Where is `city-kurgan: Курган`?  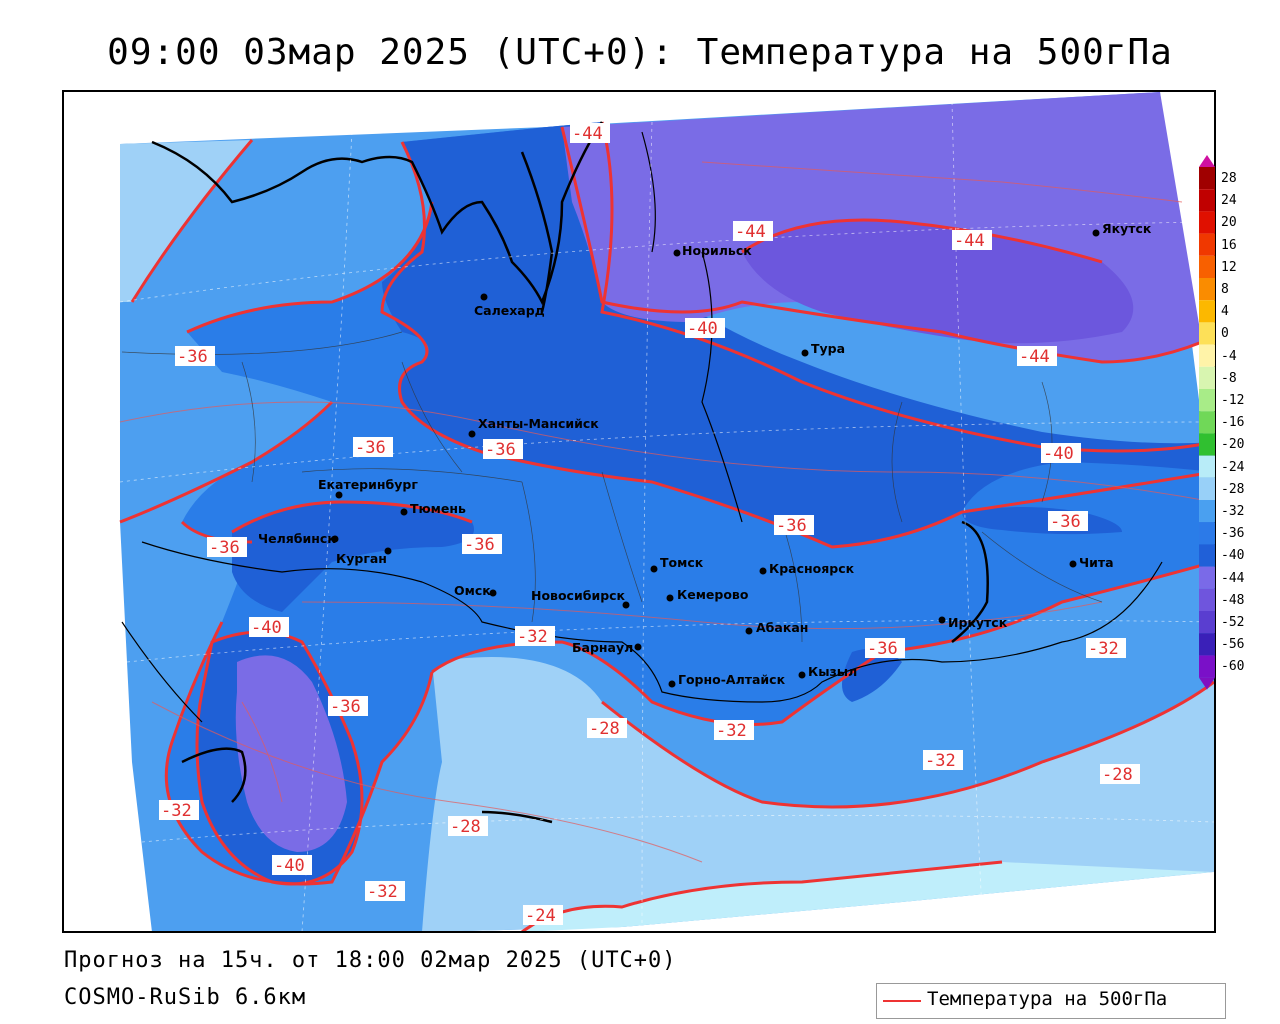
city-kurgan: Курган is located at coordinates (364, 556).